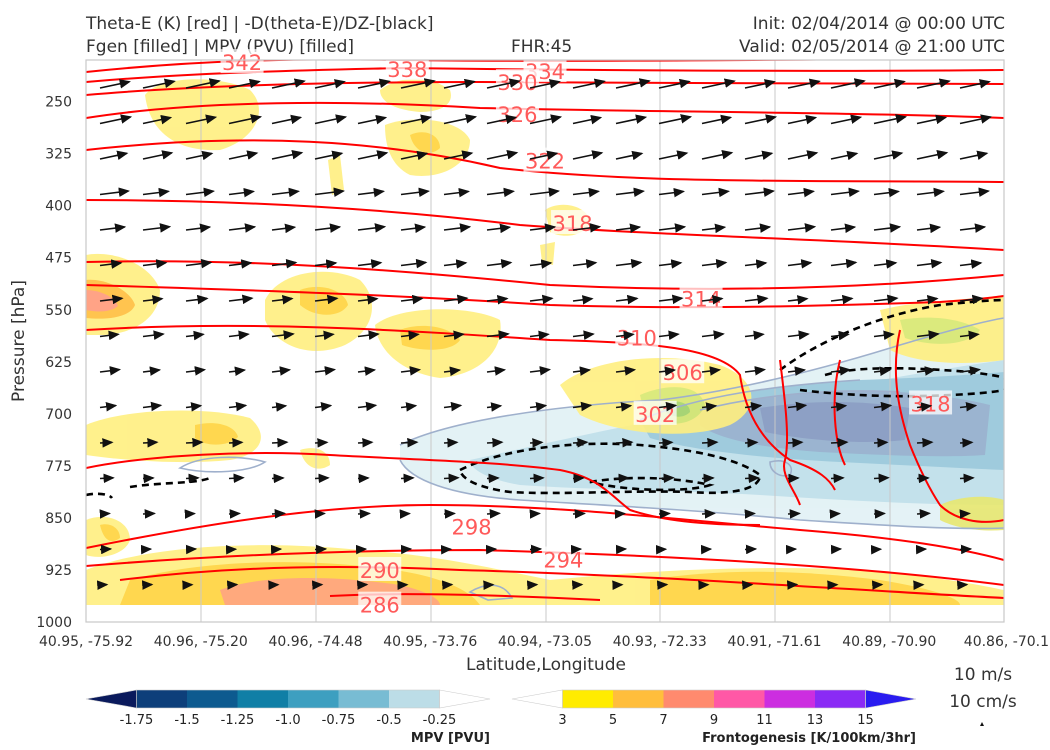 This screenshot has width=1050, height=750. Describe the element at coordinates (660, 642) in the screenshot. I see `x-tick-label: 40.93, -72.33` at that location.